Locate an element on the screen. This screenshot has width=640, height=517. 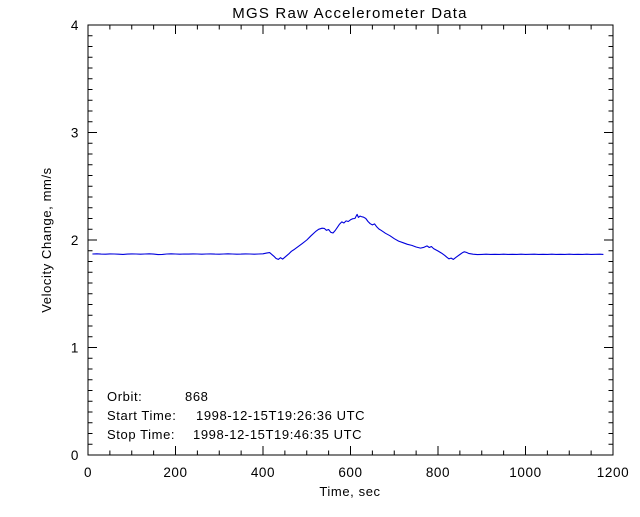
start-time-label: Start Time: is located at coordinates (141, 415).